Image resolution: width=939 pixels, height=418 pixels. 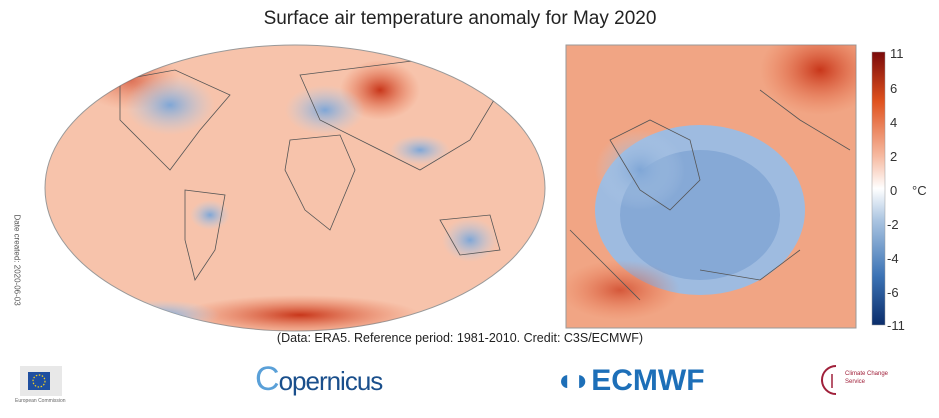 I want to click on colorbar-tick: -6, so click(x=893, y=292).